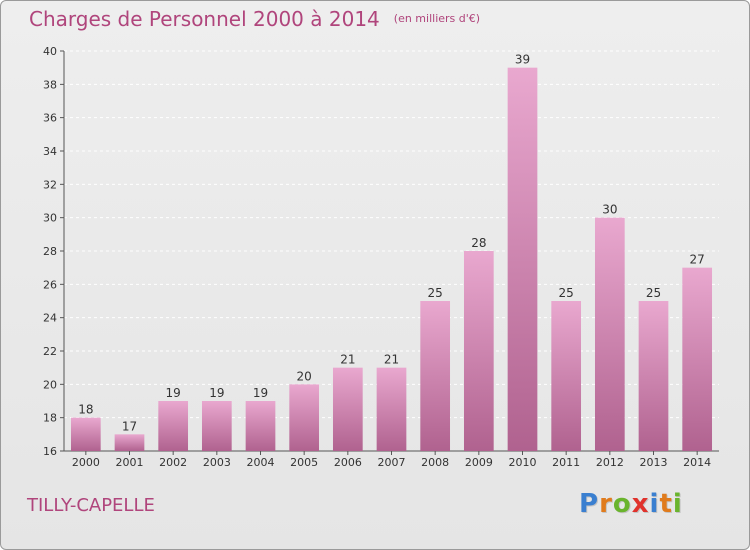 The width and height of the screenshot is (750, 550). Describe the element at coordinates (523, 462) in the screenshot. I see `x-tick-label: 2010` at that location.